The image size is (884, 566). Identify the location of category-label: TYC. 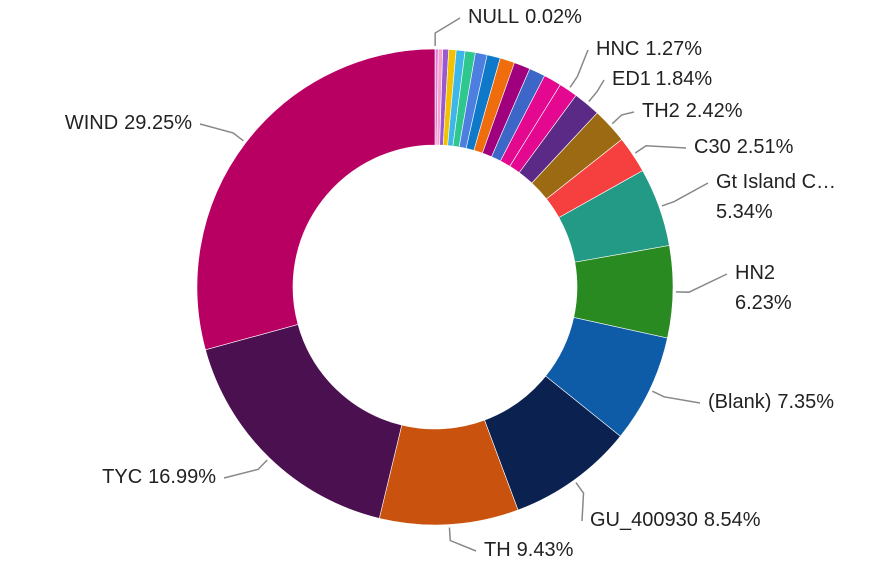
(122, 477).